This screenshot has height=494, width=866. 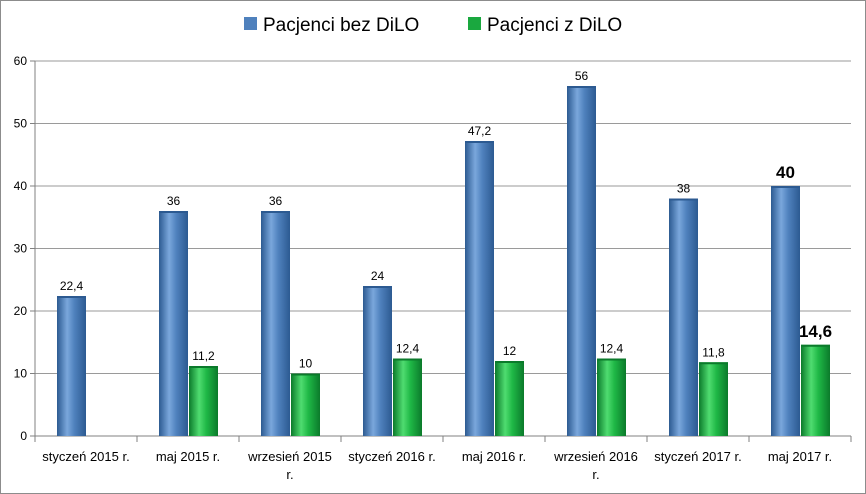 What do you see at coordinates (595, 465) in the screenshot?
I see `x-tick-label: wrzesień 2016 r.` at bounding box center [595, 465].